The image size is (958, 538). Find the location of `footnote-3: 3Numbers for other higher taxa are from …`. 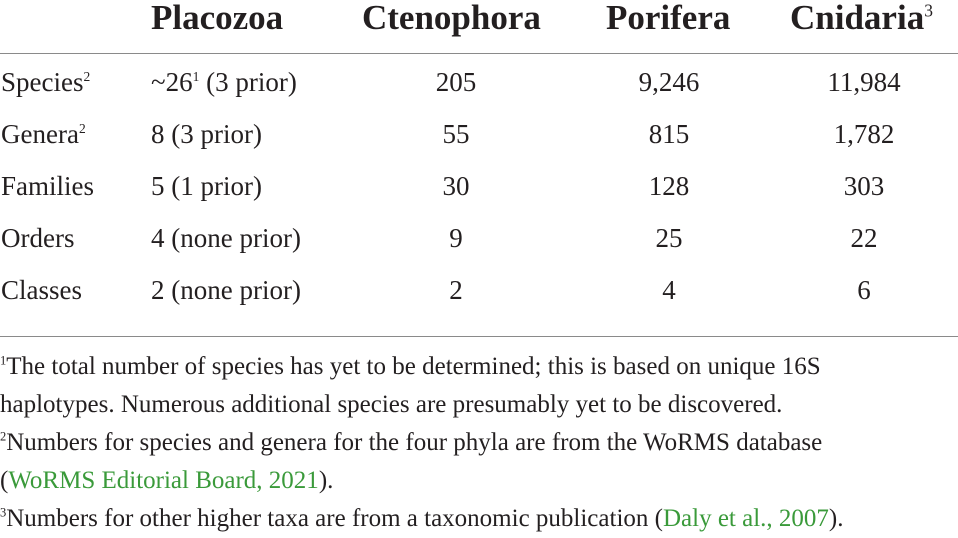

footnote-3: 3Numbers for other higher taxa are from … is located at coordinates (422, 518).